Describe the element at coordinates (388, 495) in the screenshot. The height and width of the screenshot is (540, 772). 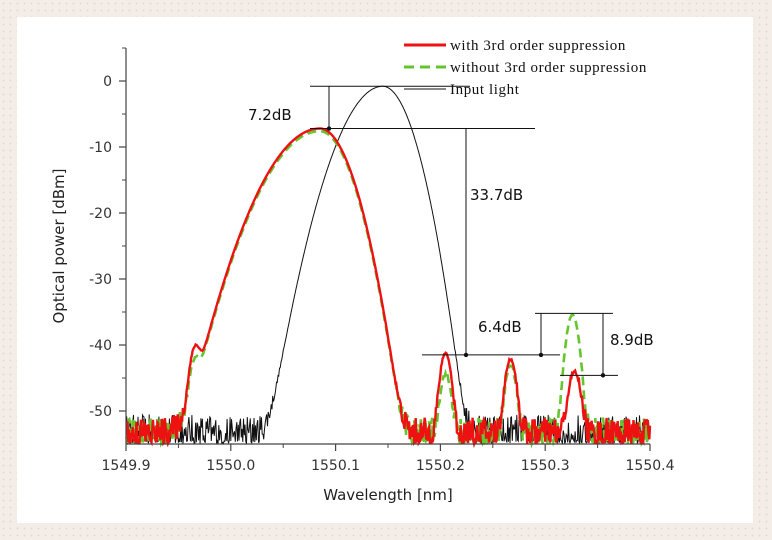
I see `x-axis-title: Wavelength [nm]` at that location.